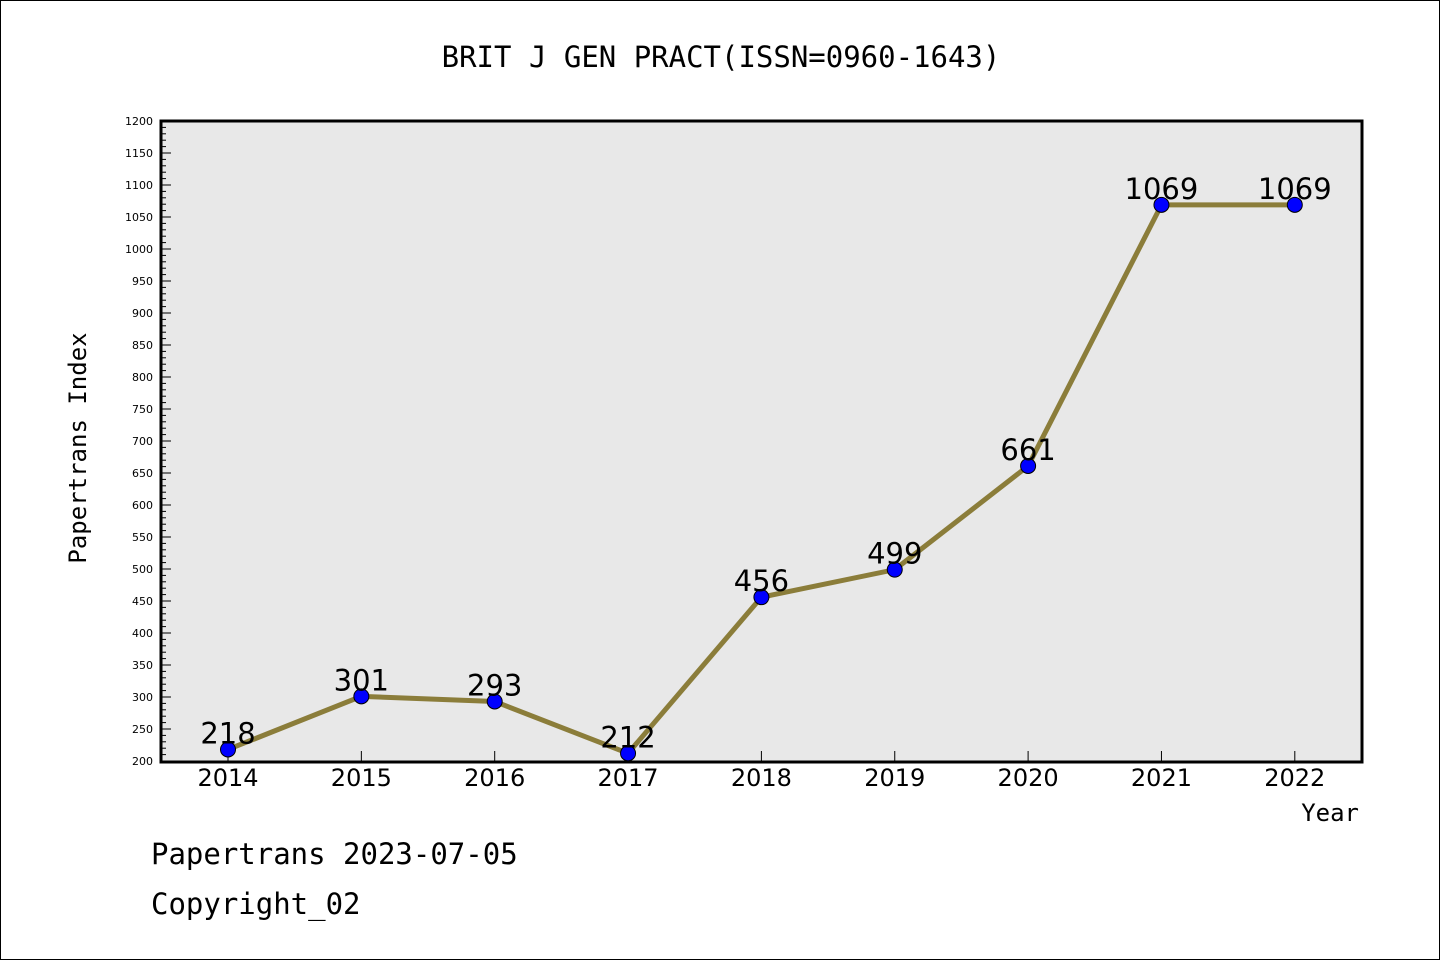 This screenshot has height=961, width=1440. Describe the element at coordinates (1162, 189) in the screenshot. I see `data-label-2021: 1069` at that location.